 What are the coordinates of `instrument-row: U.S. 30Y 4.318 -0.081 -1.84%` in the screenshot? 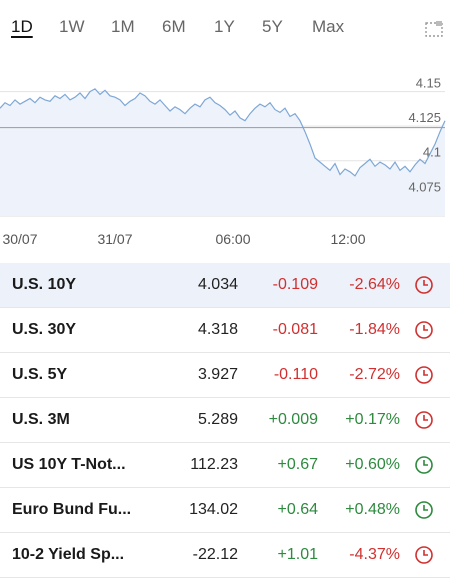 It's located at (225, 330).